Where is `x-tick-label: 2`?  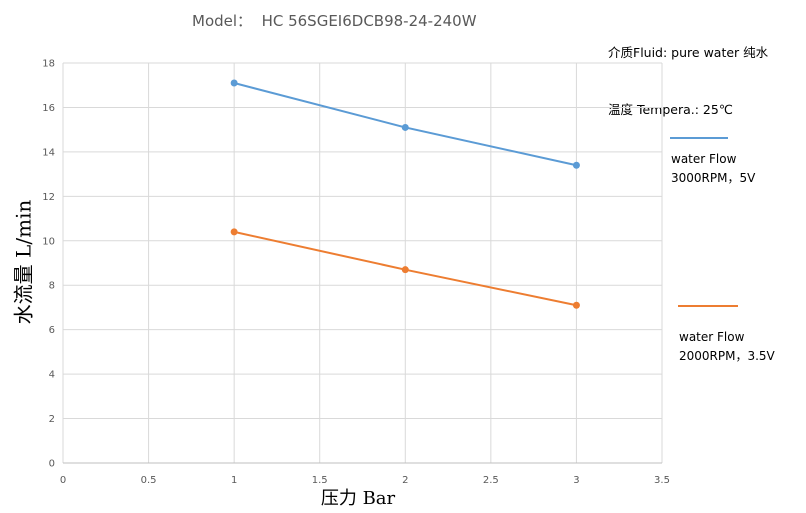
x-tick-label: 2 is located at coordinates (405, 480).